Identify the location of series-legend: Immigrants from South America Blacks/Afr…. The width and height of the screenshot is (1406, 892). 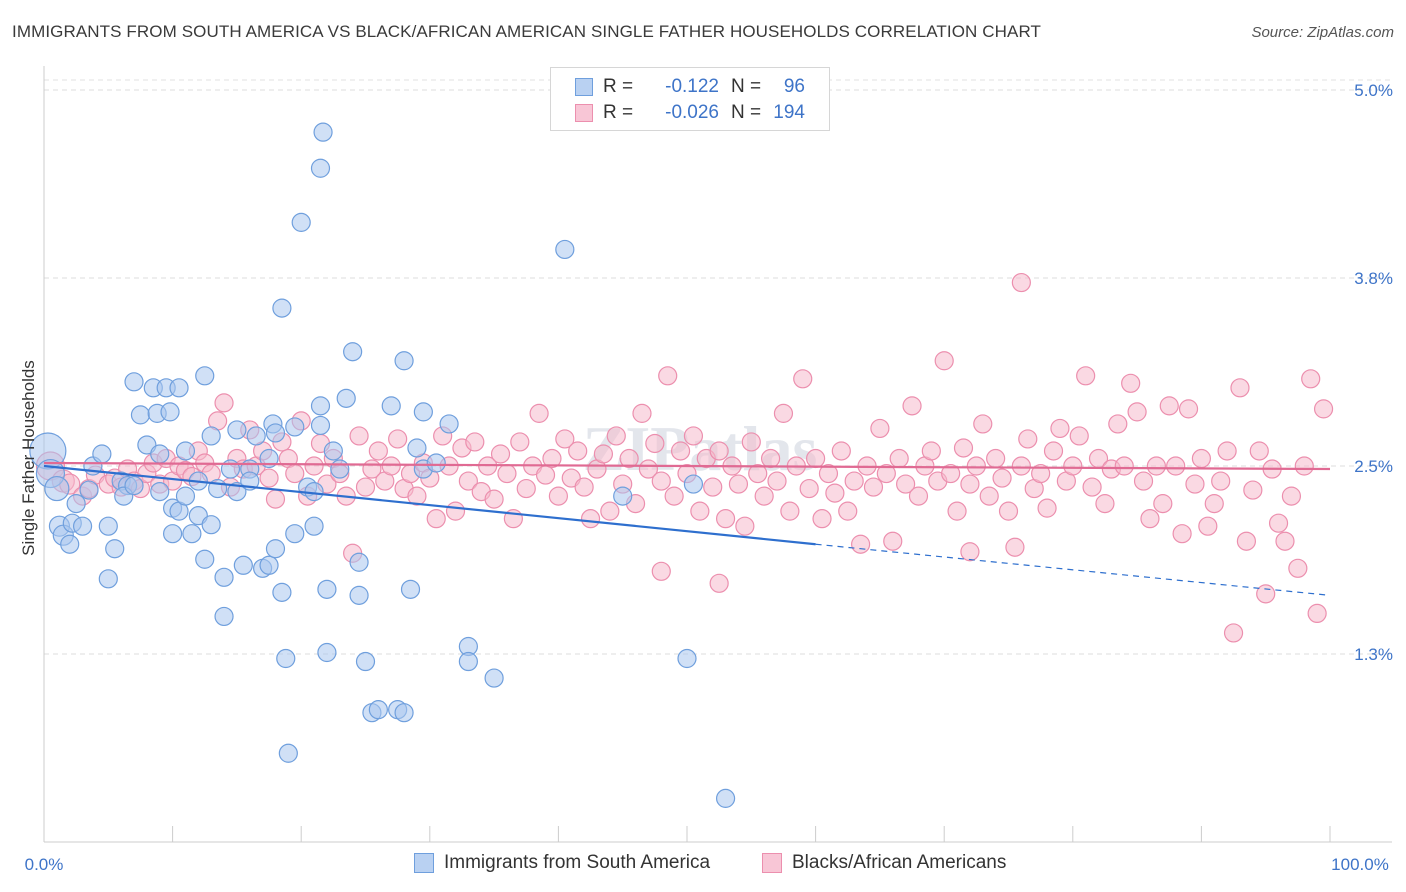
(703, 865).